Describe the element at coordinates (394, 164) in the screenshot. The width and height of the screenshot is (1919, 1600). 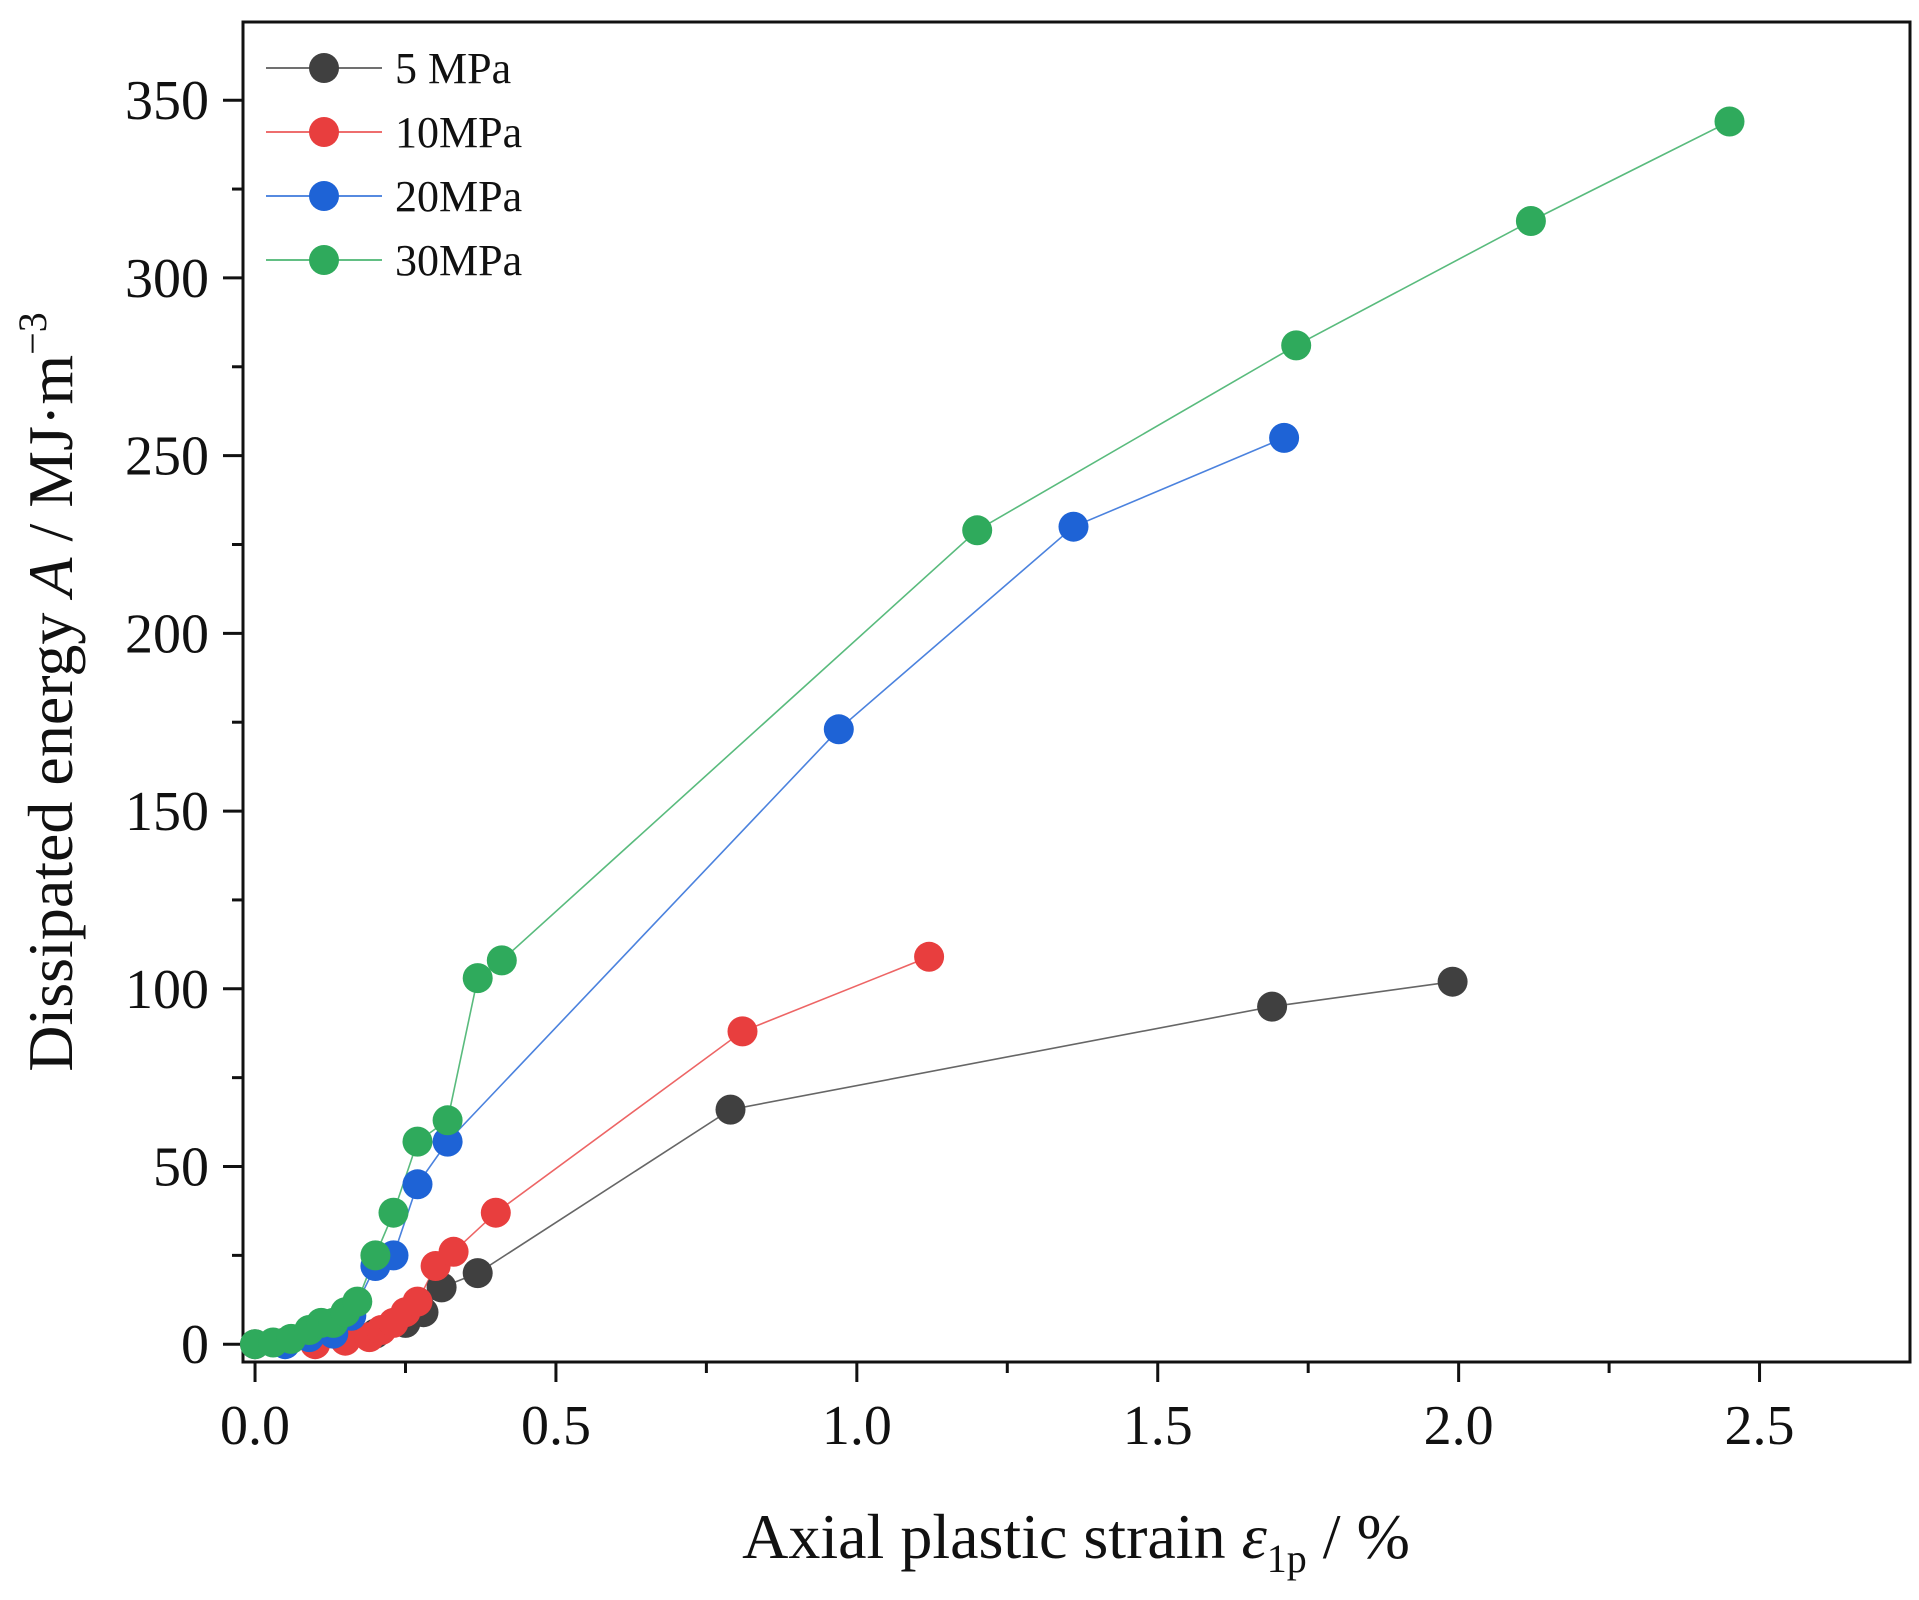
I see `legend: 5 MPa 10MPa 20MPa 30MPa` at that location.